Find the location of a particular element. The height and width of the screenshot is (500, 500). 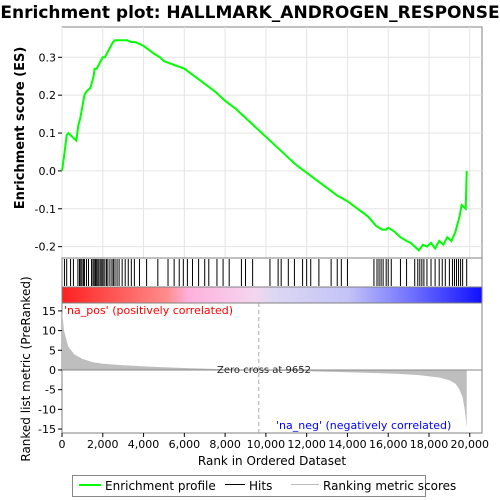

es-y-tick-label: -0.1 is located at coordinates (45, 209).